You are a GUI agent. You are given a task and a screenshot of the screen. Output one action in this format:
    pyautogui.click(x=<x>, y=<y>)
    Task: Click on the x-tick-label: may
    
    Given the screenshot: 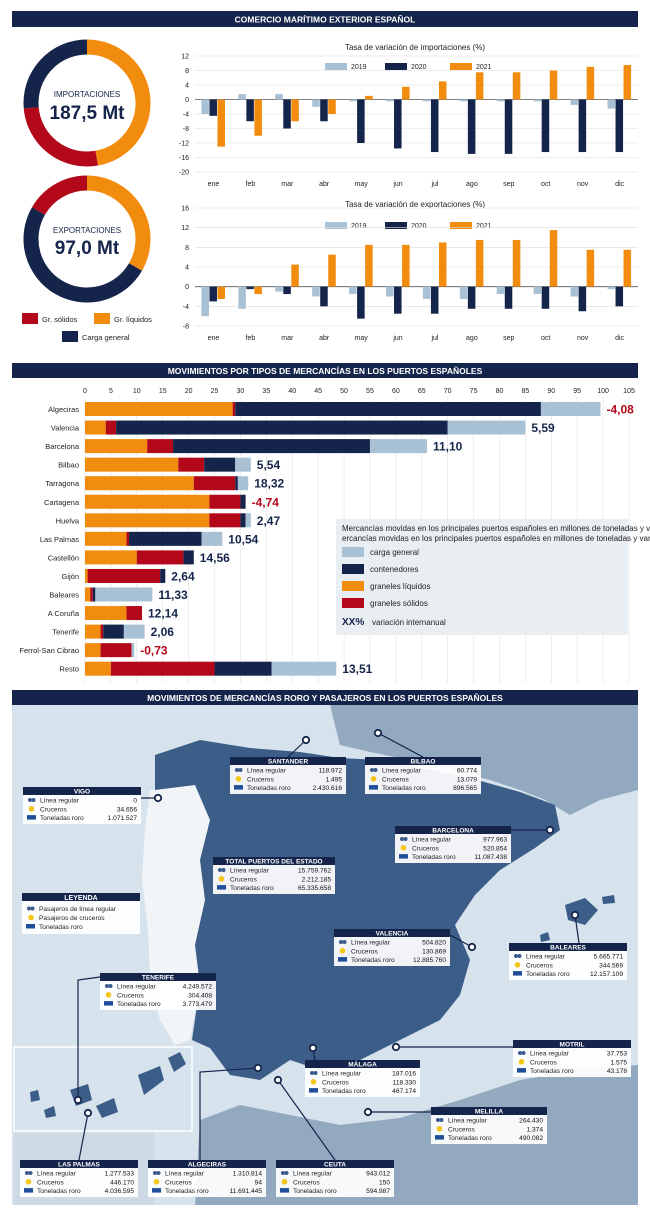 What is the action you would take?
    pyautogui.click(x=362, y=338)
    